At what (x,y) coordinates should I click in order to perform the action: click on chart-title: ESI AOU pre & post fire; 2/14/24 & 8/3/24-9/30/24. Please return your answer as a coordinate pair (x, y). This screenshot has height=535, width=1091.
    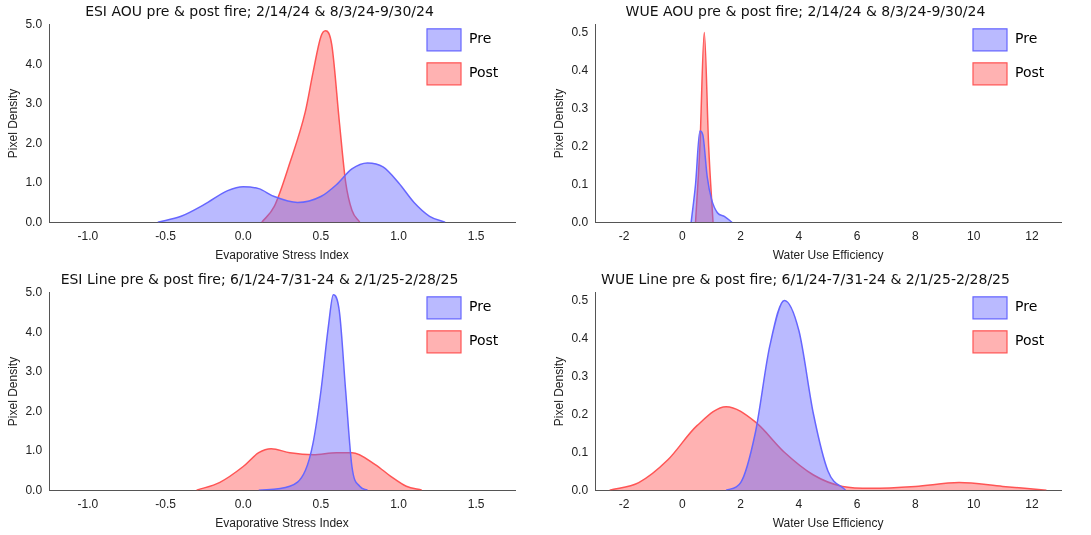
    Looking at the image, I should click on (259, 11).